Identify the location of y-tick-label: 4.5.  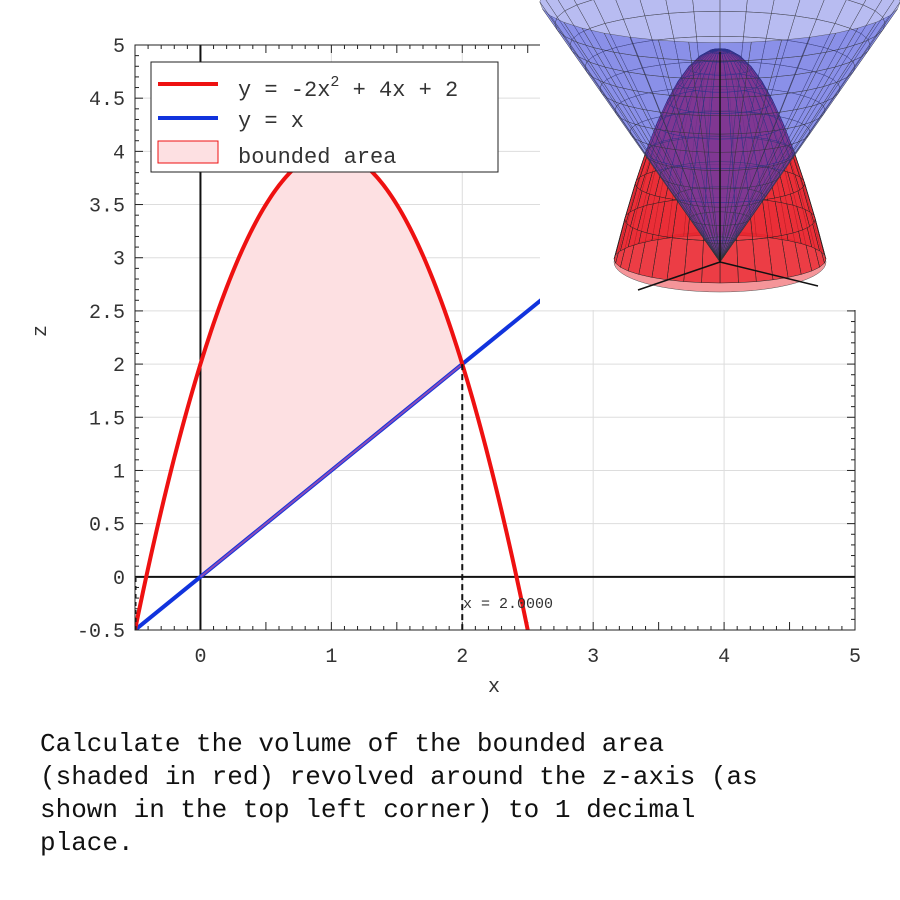
(107, 100).